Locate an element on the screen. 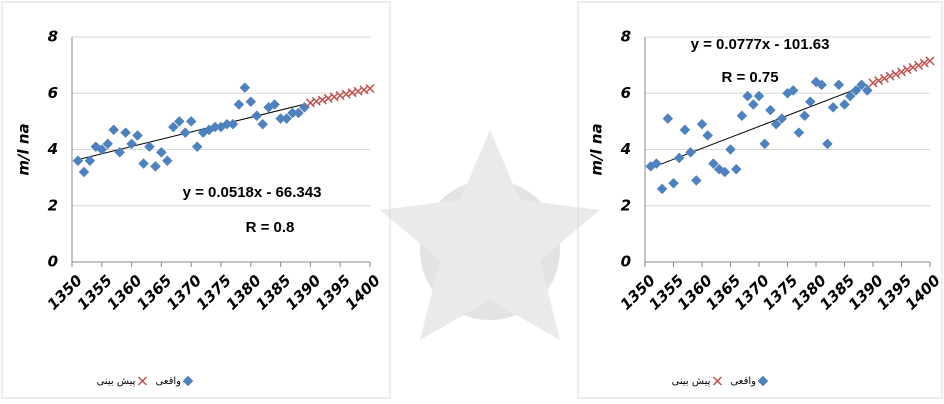  trendline is located at coordinates (191, 132).